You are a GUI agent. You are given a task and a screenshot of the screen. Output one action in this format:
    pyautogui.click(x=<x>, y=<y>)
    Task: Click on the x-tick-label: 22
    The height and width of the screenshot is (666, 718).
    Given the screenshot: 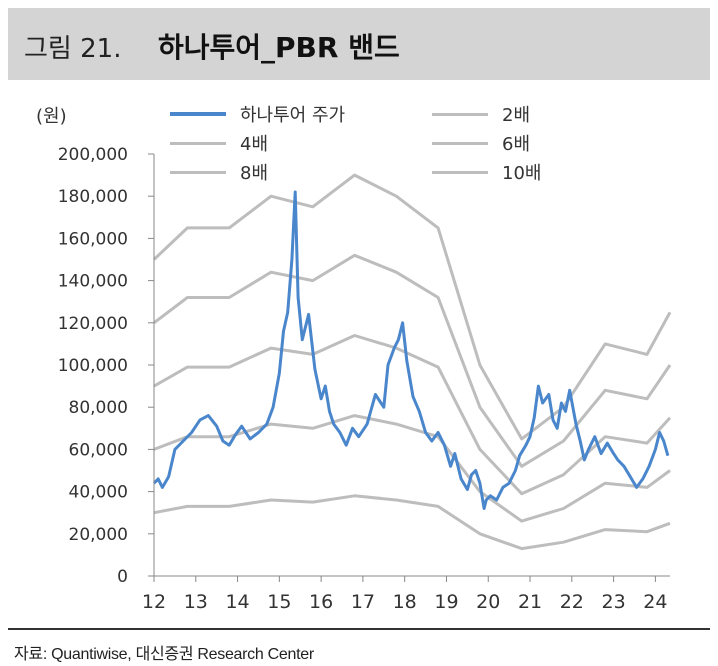 What is the action you would take?
    pyautogui.click(x=572, y=602)
    